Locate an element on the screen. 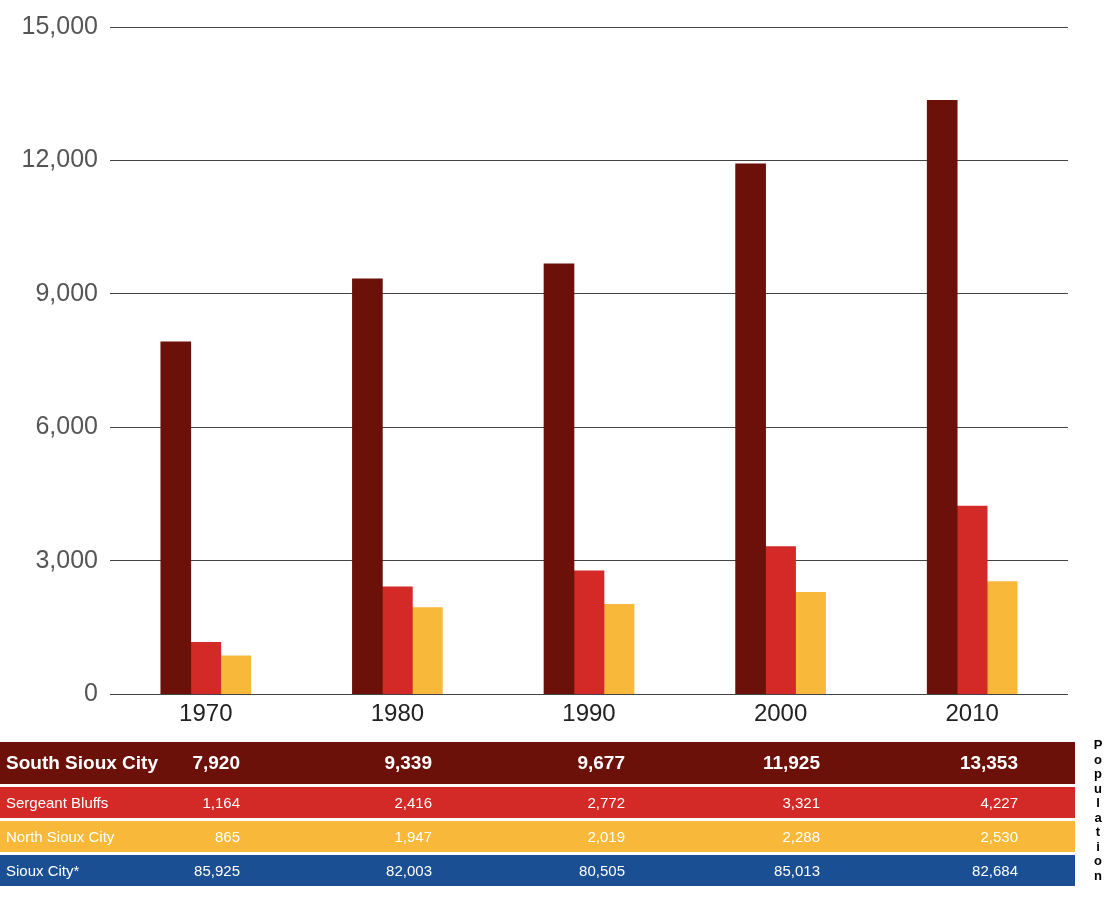  data-label: 1,947 is located at coordinates (413, 836).